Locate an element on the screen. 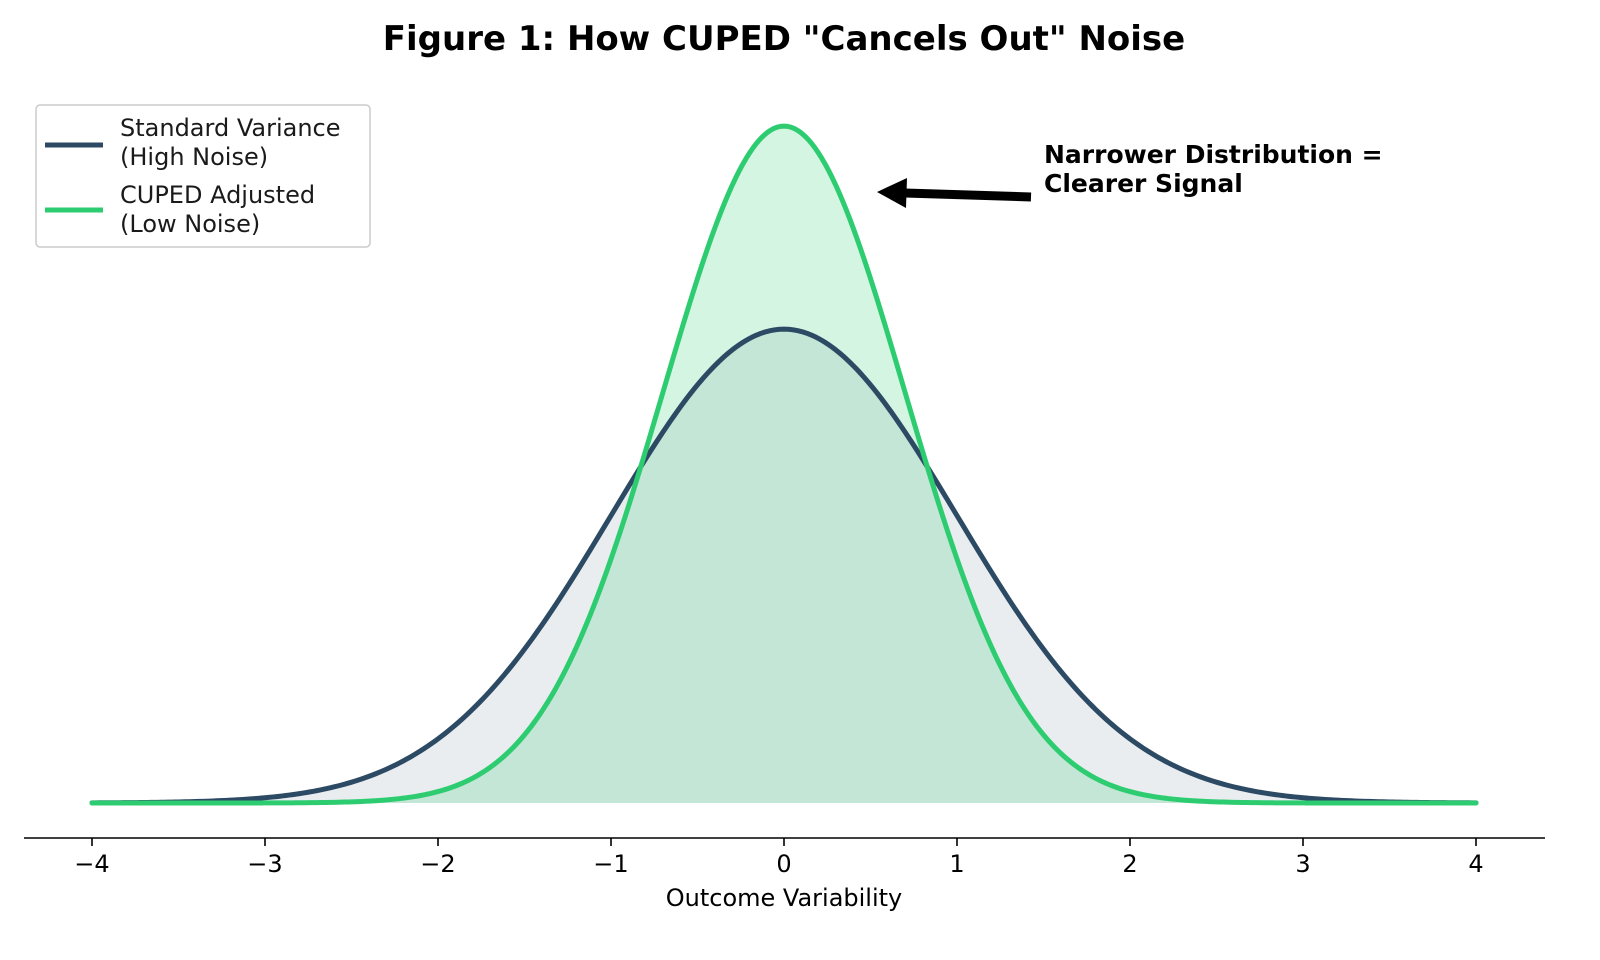 This screenshot has height=960, width=1600. x-tick-label: 4 is located at coordinates (1475, 864).